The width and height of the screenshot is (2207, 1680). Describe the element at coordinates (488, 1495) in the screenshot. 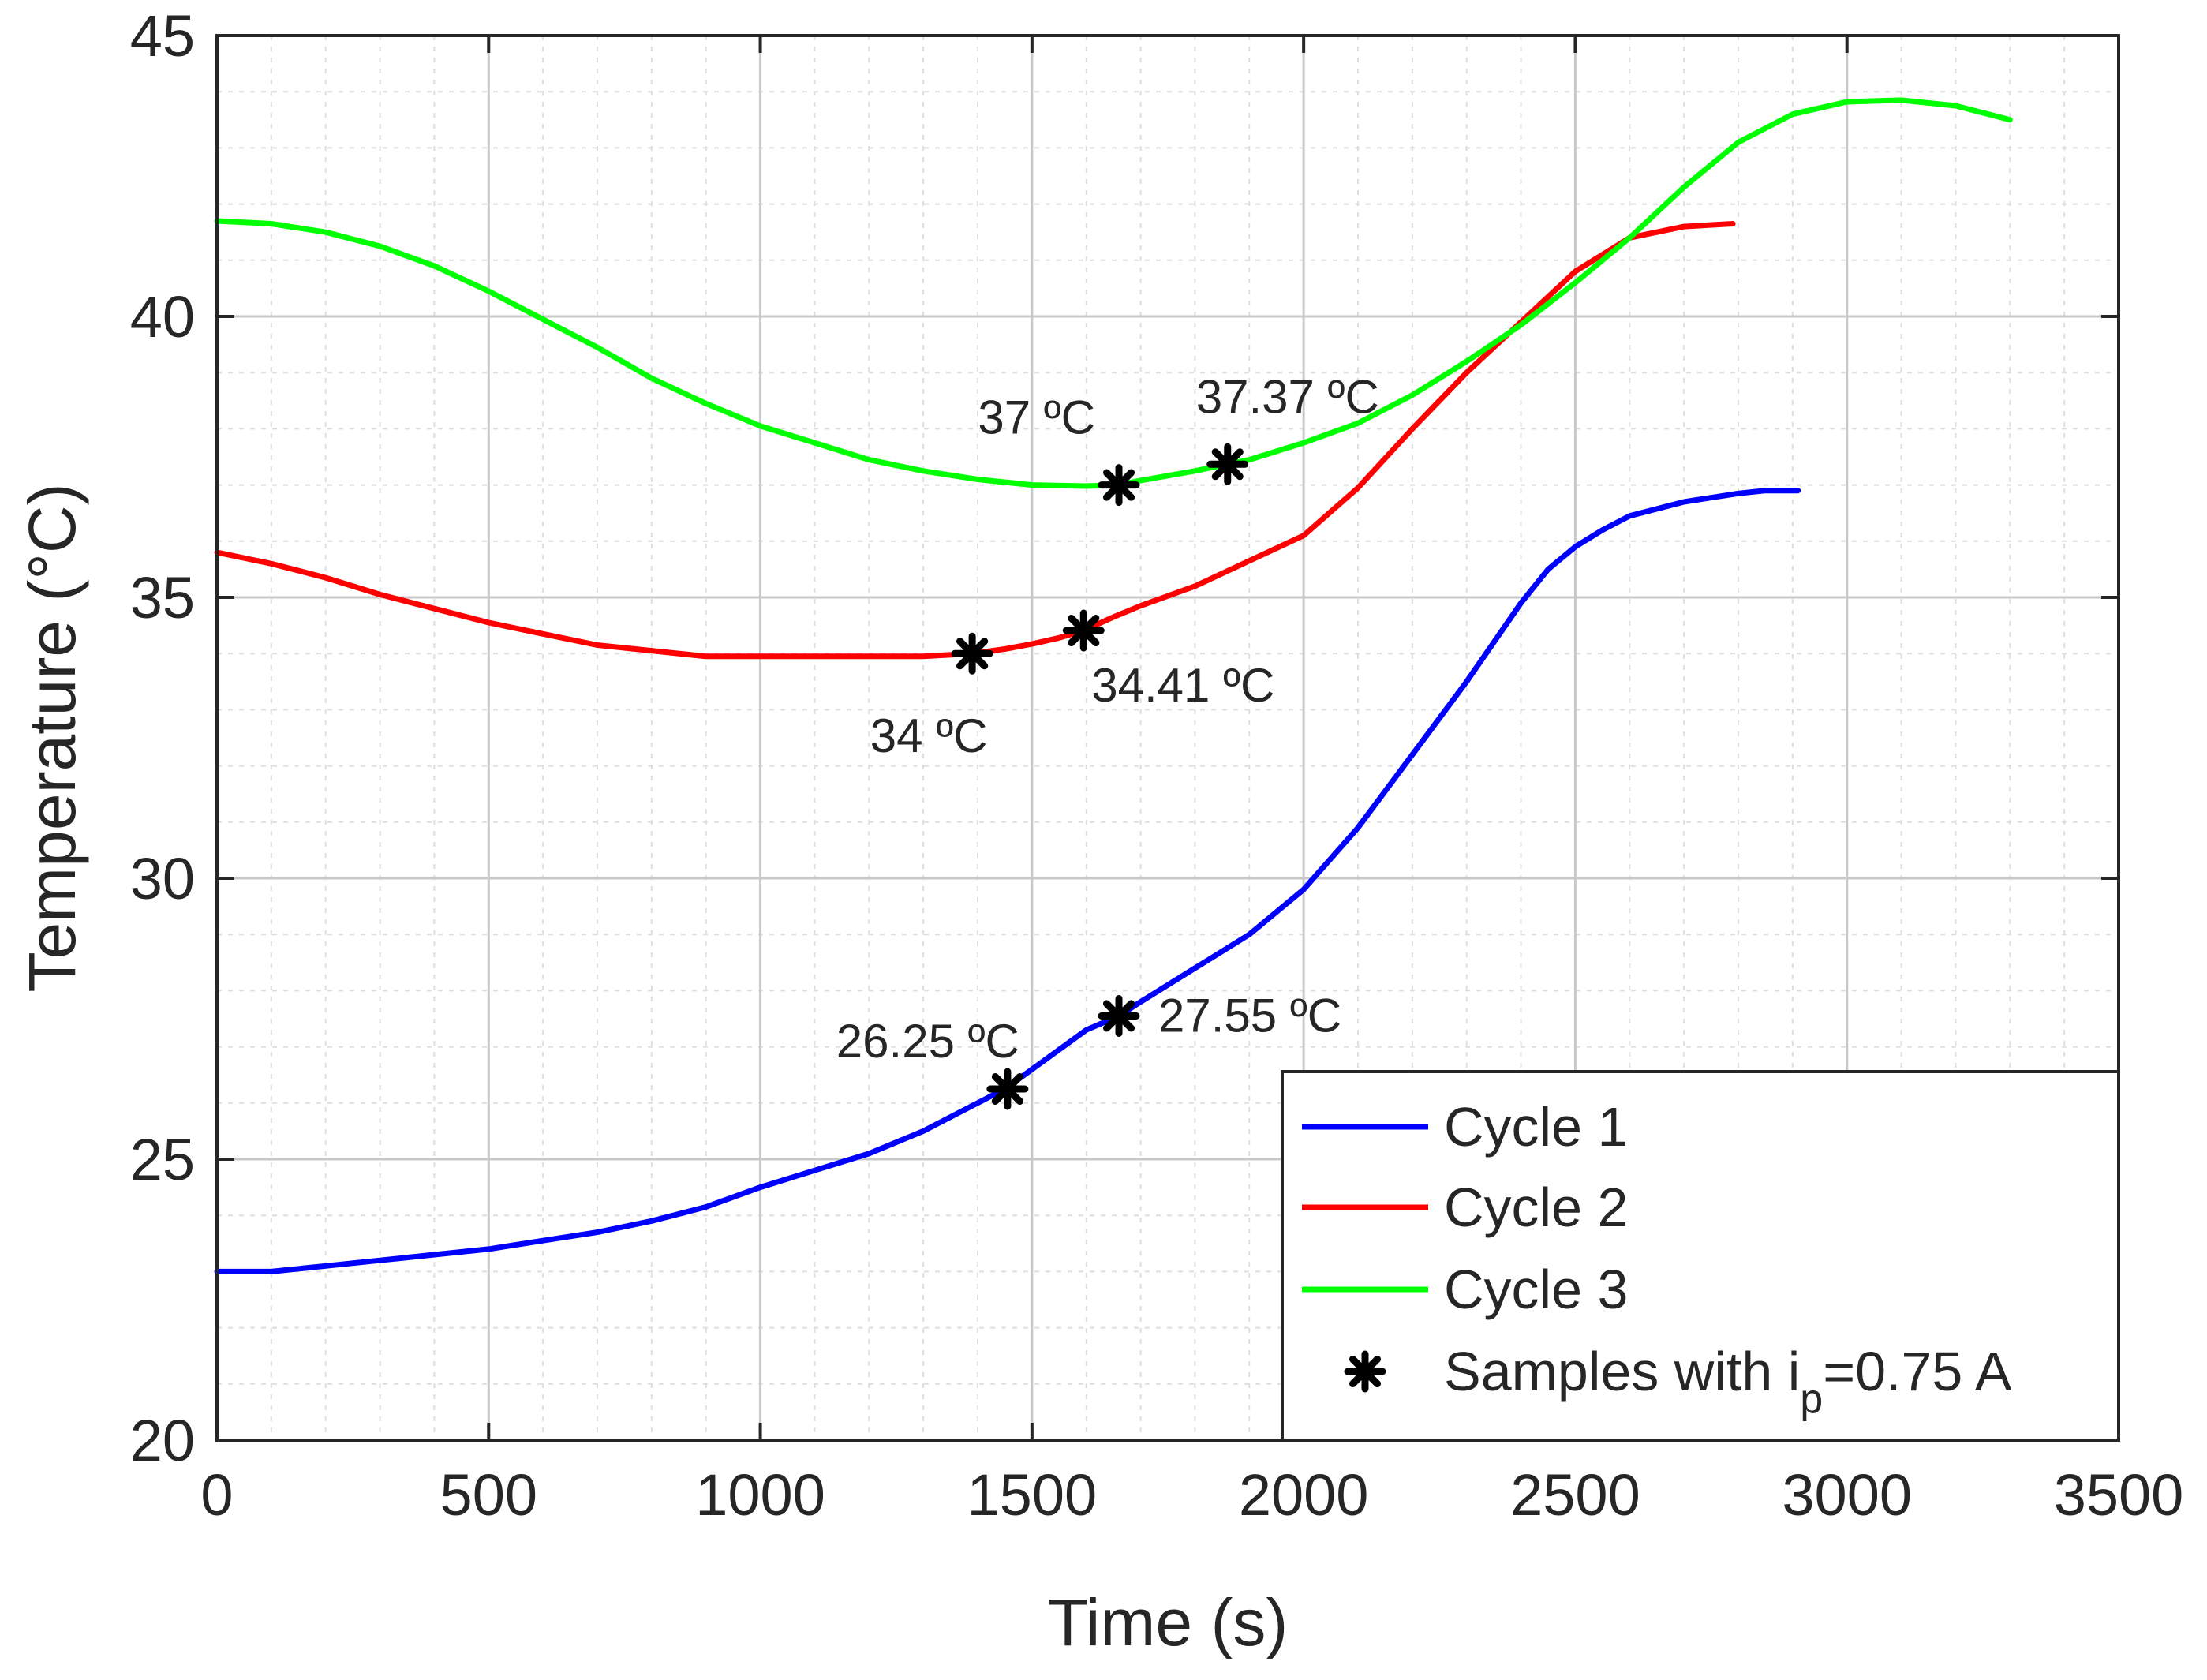

I see `x-tick-label: 500` at that location.